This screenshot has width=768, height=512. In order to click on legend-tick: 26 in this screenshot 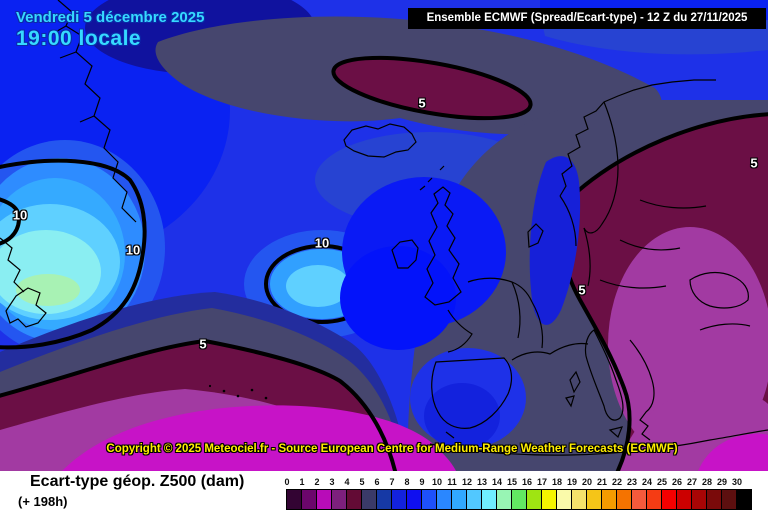, I will do `click(677, 482)`.